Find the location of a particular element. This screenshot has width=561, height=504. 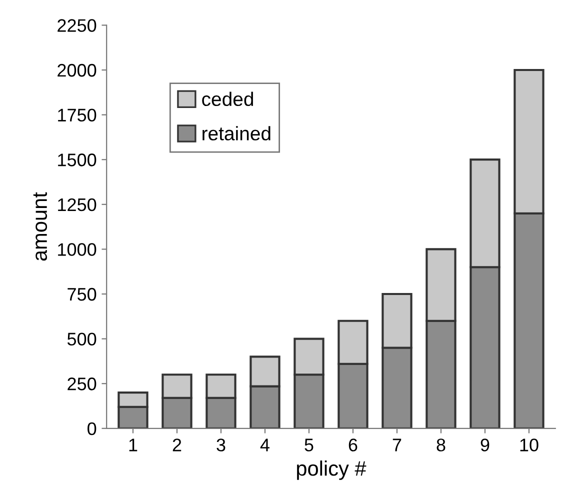

y-tick-label: 0 is located at coordinates (92, 429).